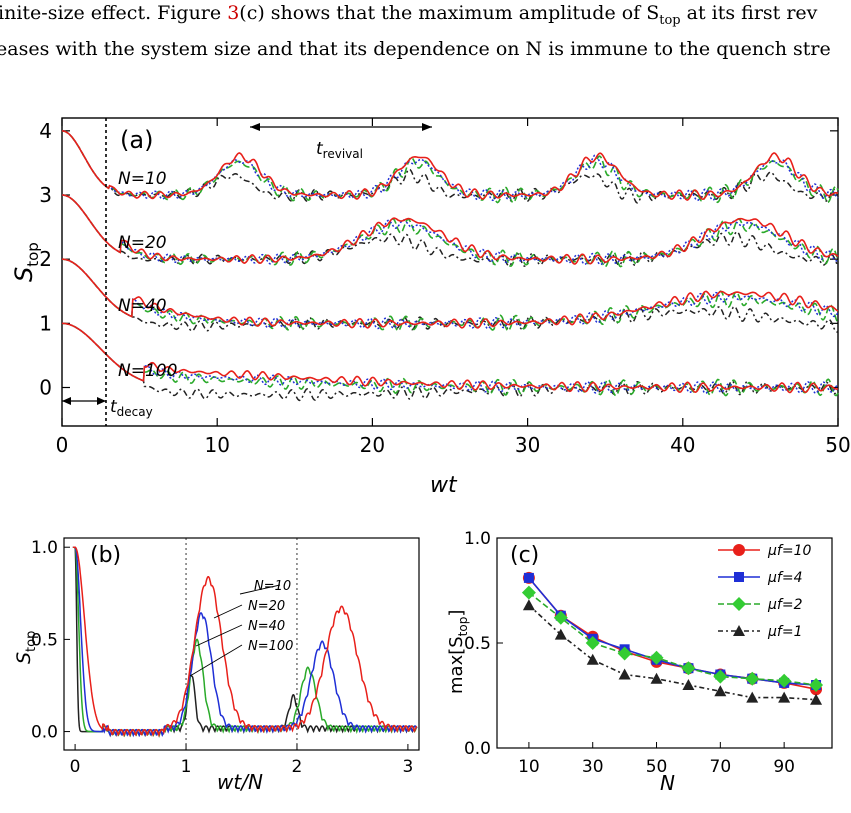 This screenshot has height=813, width=851. What do you see at coordinates (240, 782) in the screenshot?
I see `panel-b-xlabel: wt/N` at bounding box center [240, 782].